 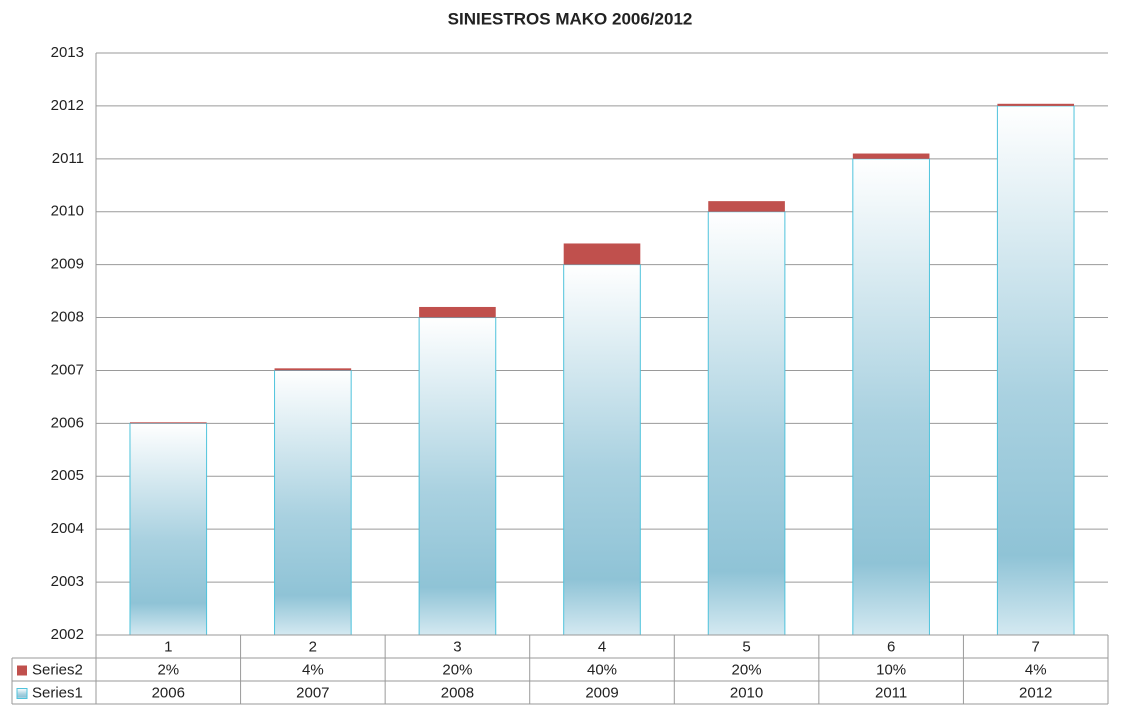 What do you see at coordinates (1036, 646) in the screenshot?
I see `x-tick-label: 7` at bounding box center [1036, 646].